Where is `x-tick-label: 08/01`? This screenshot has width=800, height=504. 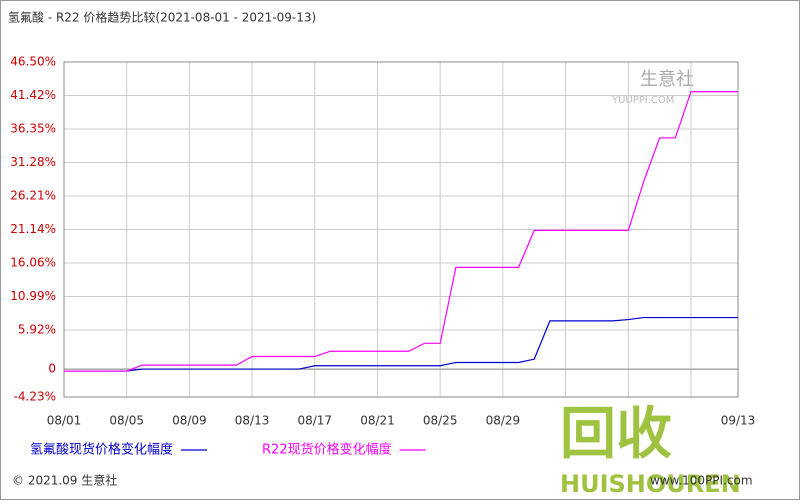 x-tick-label: 08/01 is located at coordinates (64, 421).